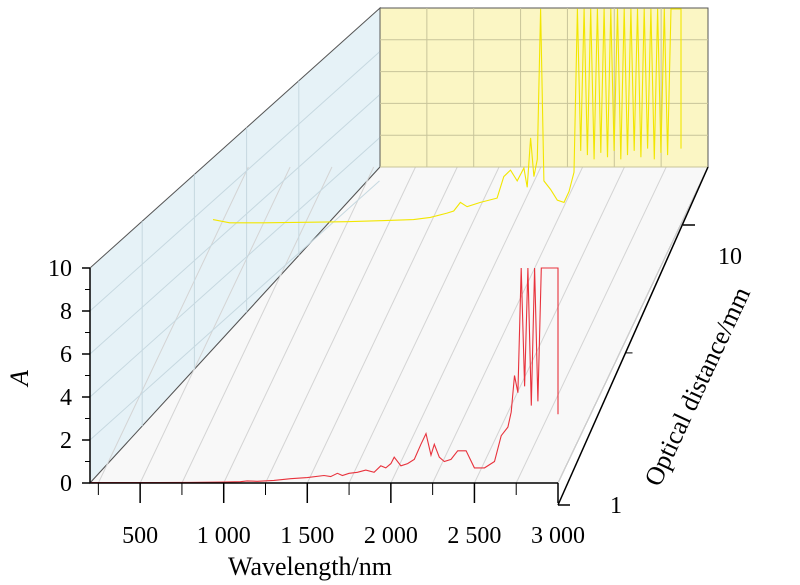 The width and height of the screenshot is (800, 585). I want to click on y-tick-label: 0, so click(66, 484).